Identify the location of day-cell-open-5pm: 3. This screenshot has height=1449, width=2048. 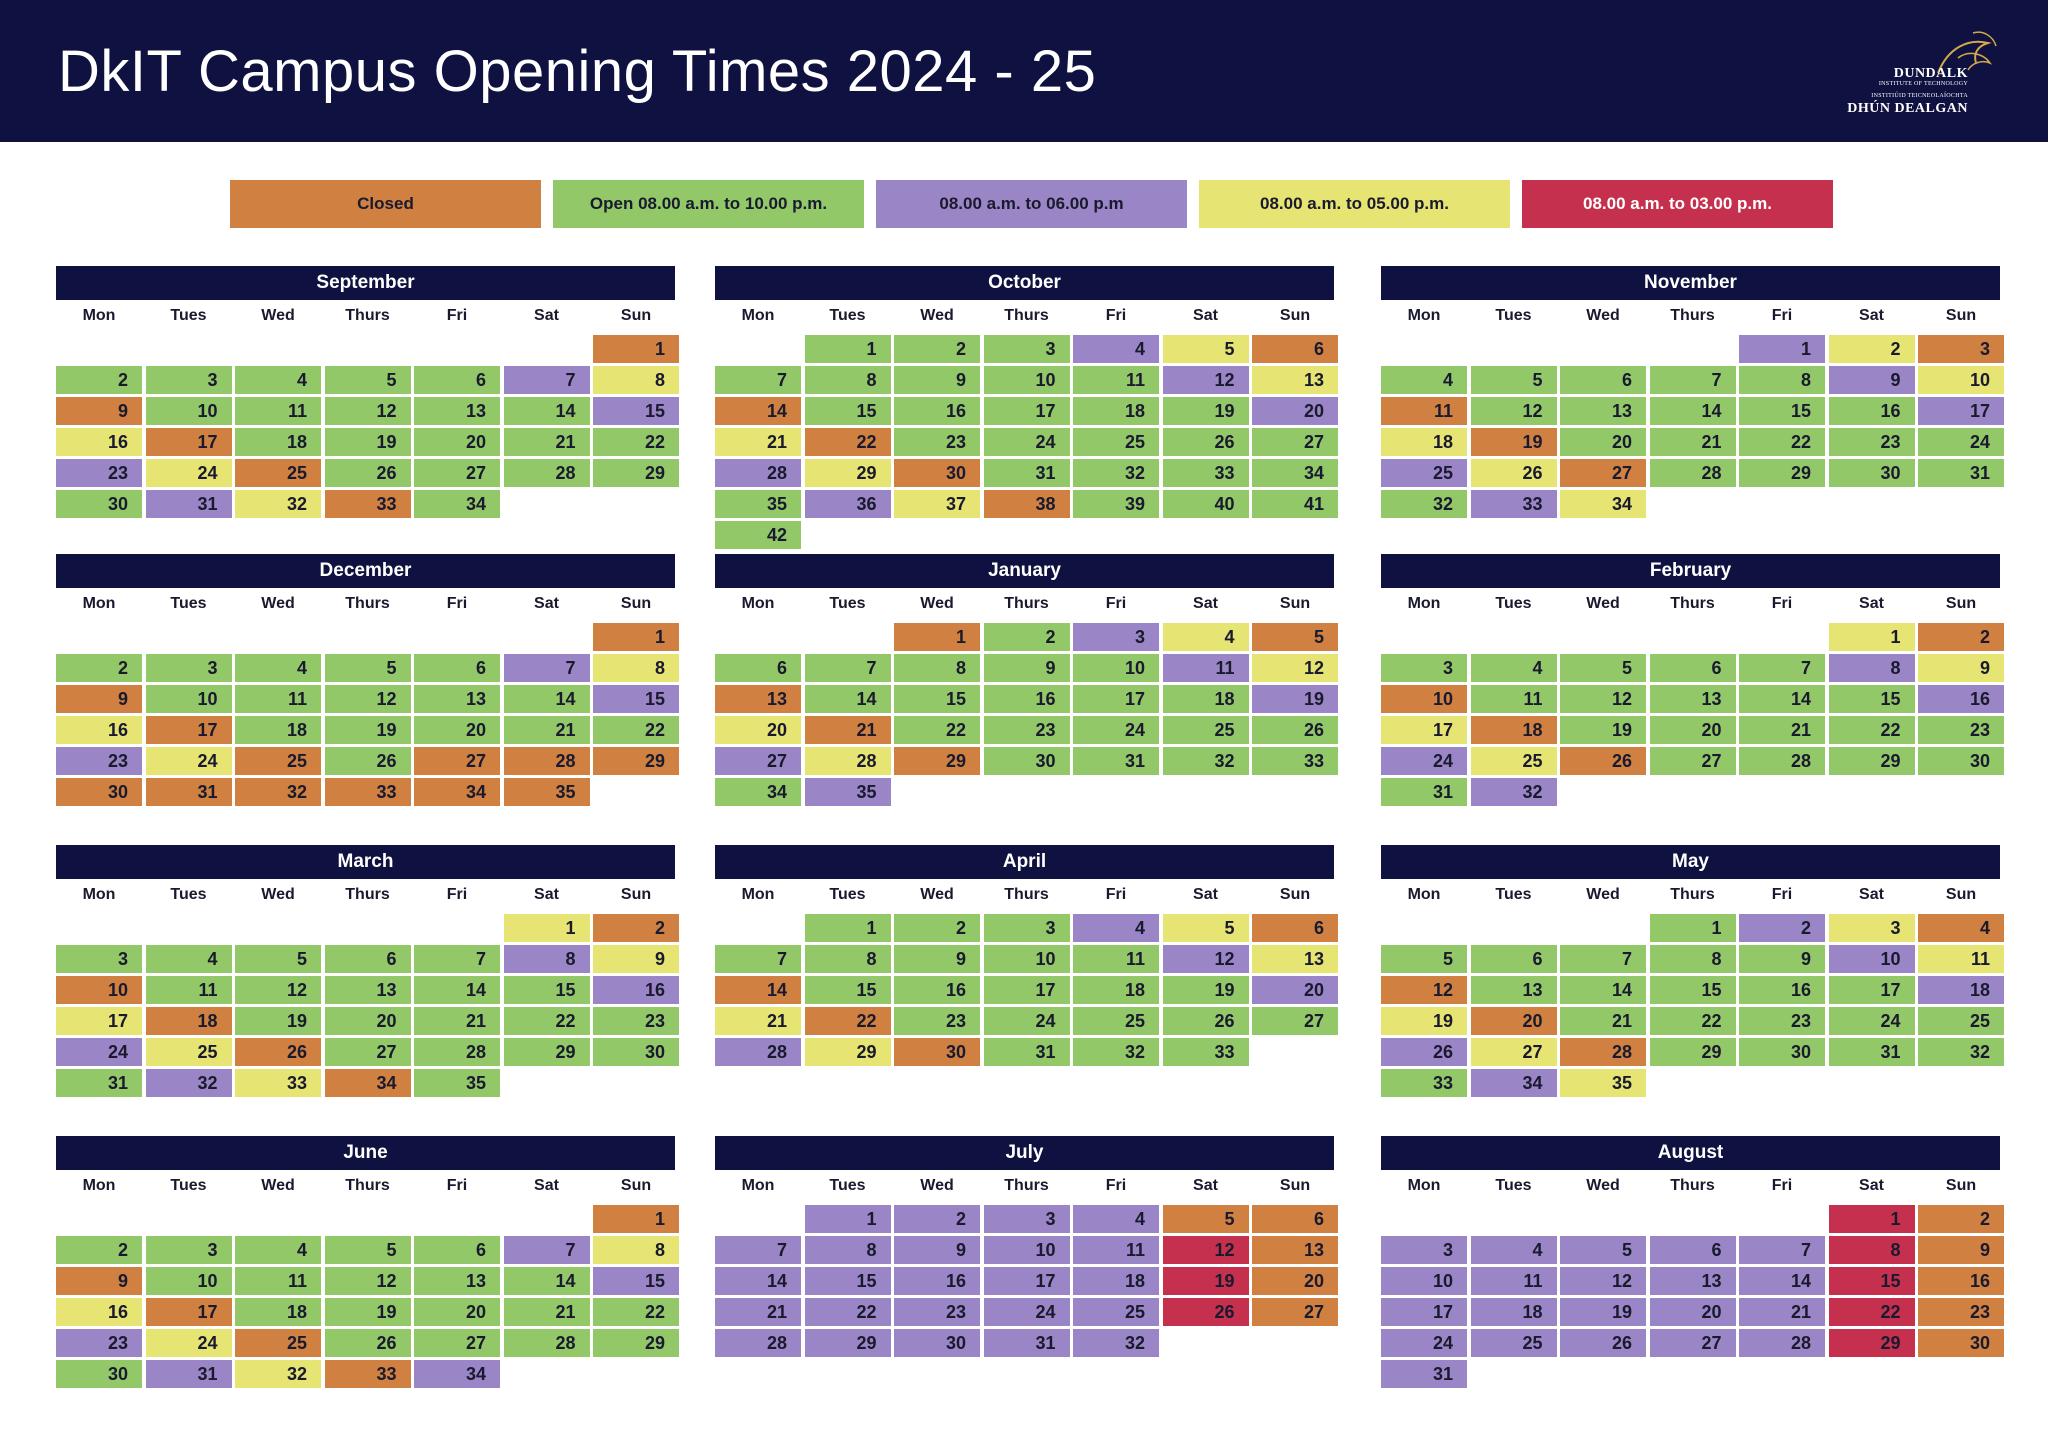
(1871, 928).